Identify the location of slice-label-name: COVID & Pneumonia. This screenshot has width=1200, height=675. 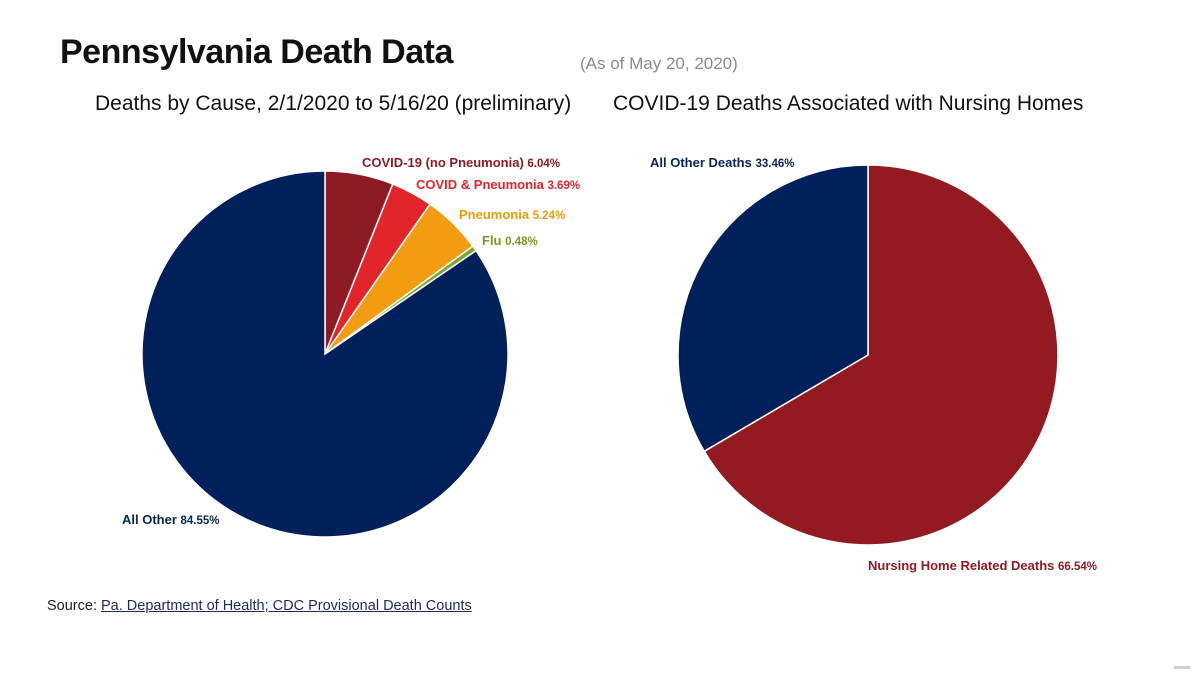
(481, 184).